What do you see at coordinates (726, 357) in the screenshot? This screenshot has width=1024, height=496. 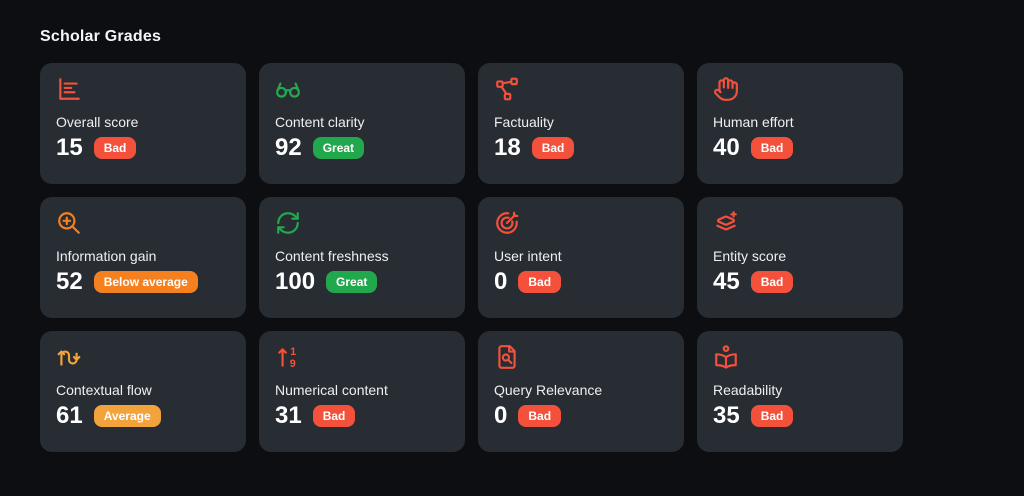 I see `book-reader-icon` at bounding box center [726, 357].